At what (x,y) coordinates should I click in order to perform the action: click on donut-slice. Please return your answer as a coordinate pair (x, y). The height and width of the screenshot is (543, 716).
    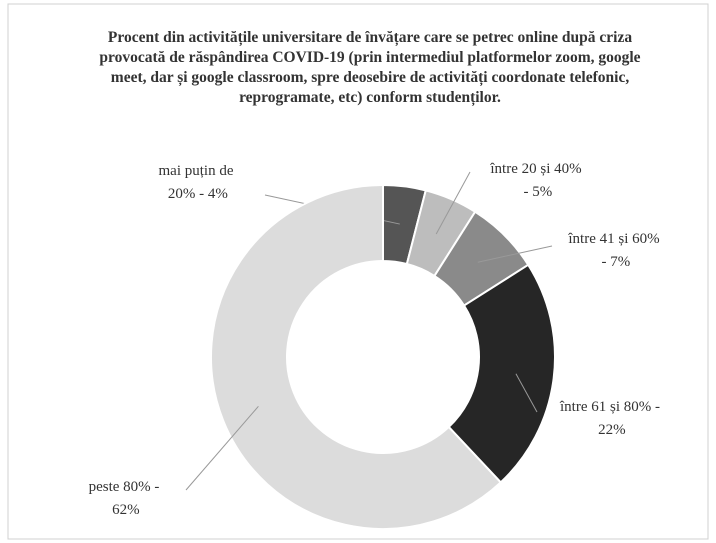
    Looking at the image, I should click on (501, 373).